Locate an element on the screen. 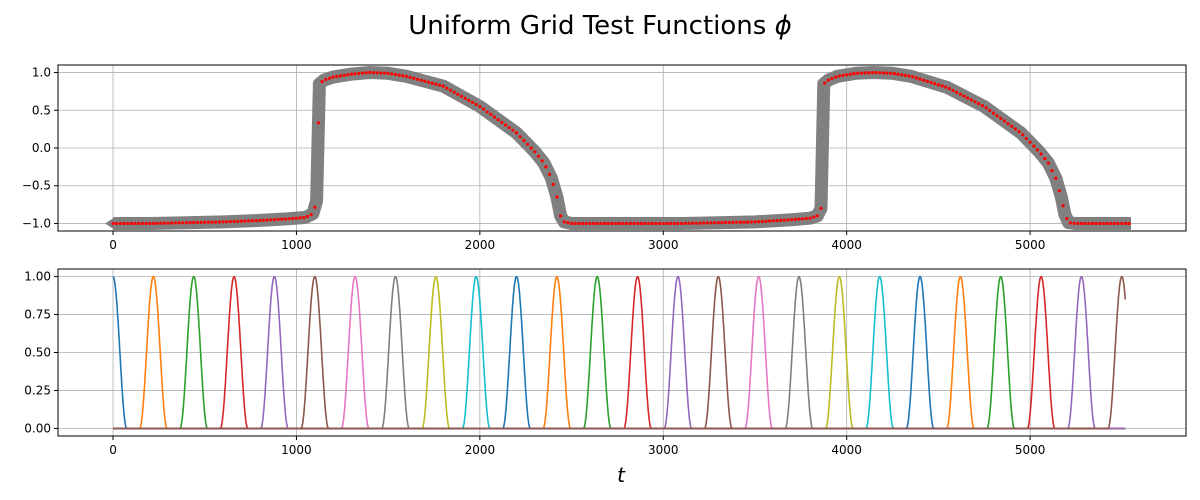 This screenshot has width=1200, height=500. x-tick-label: 2000 is located at coordinates (480, 245).